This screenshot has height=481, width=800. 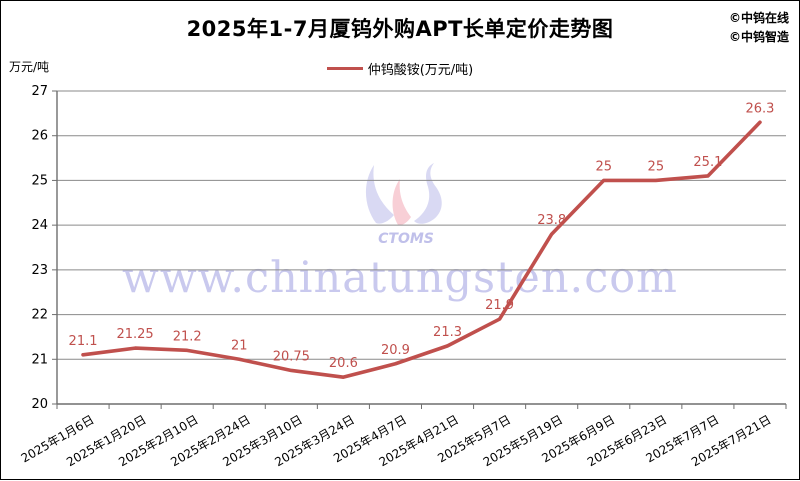 I want to click on chart-title: 2025年1-7月厦钨外购APT长单定价走势图, so click(x=400, y=29).